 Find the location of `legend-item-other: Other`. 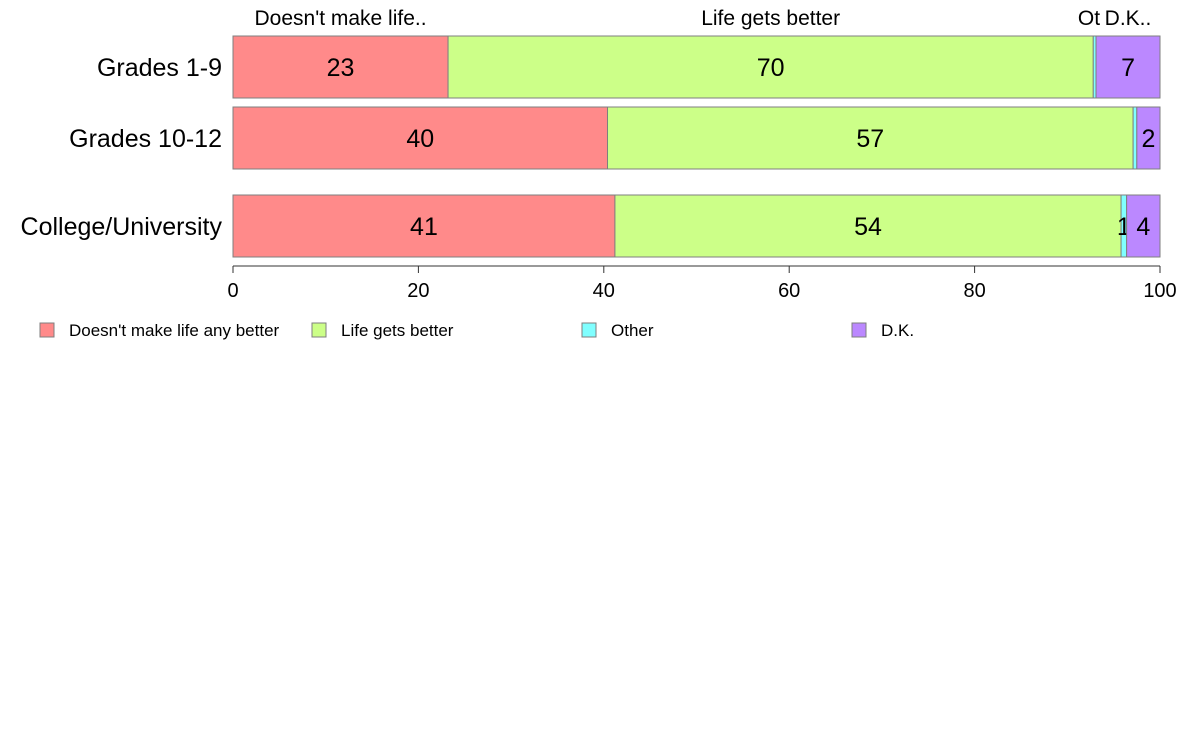

legend-item-other: Other is located at coordinates (617, 330).